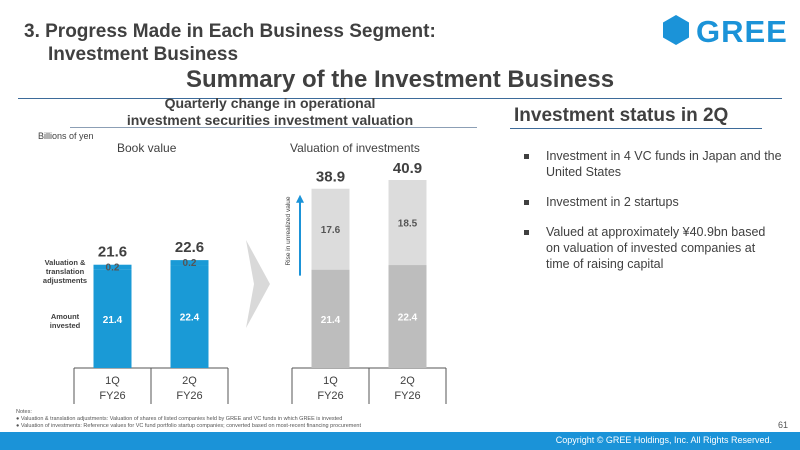  Describe the element at coordinates (355, 148) in the screenshot. I see `valuation-chart-title: Valuation of investments` at that location.